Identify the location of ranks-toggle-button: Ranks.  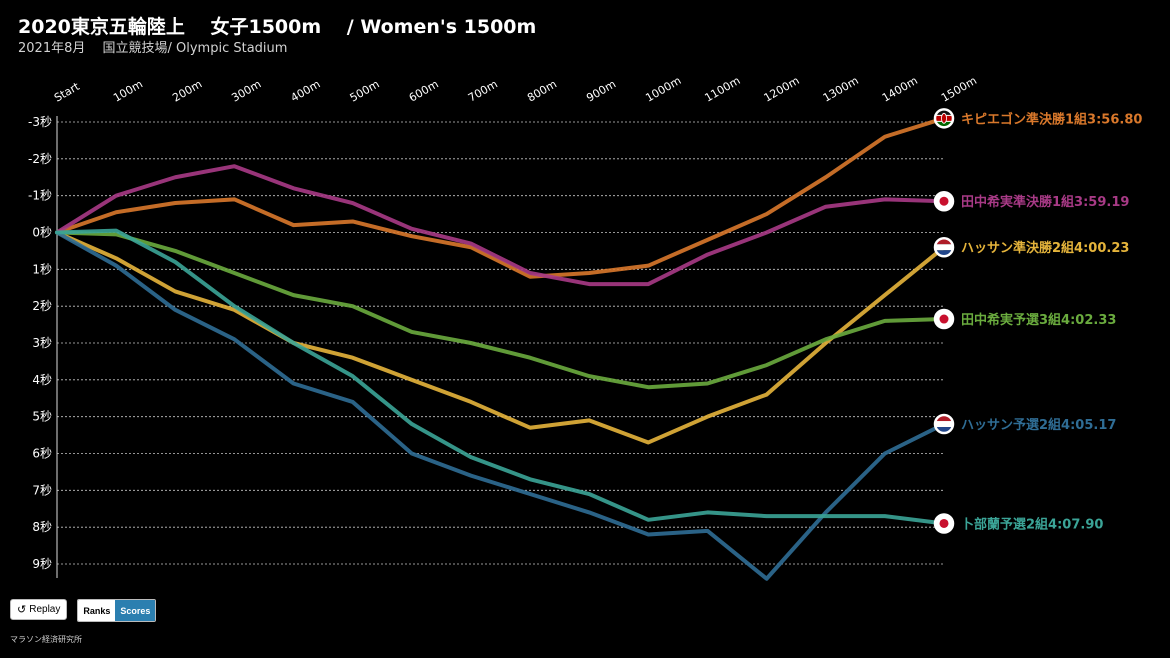
(97, 610).